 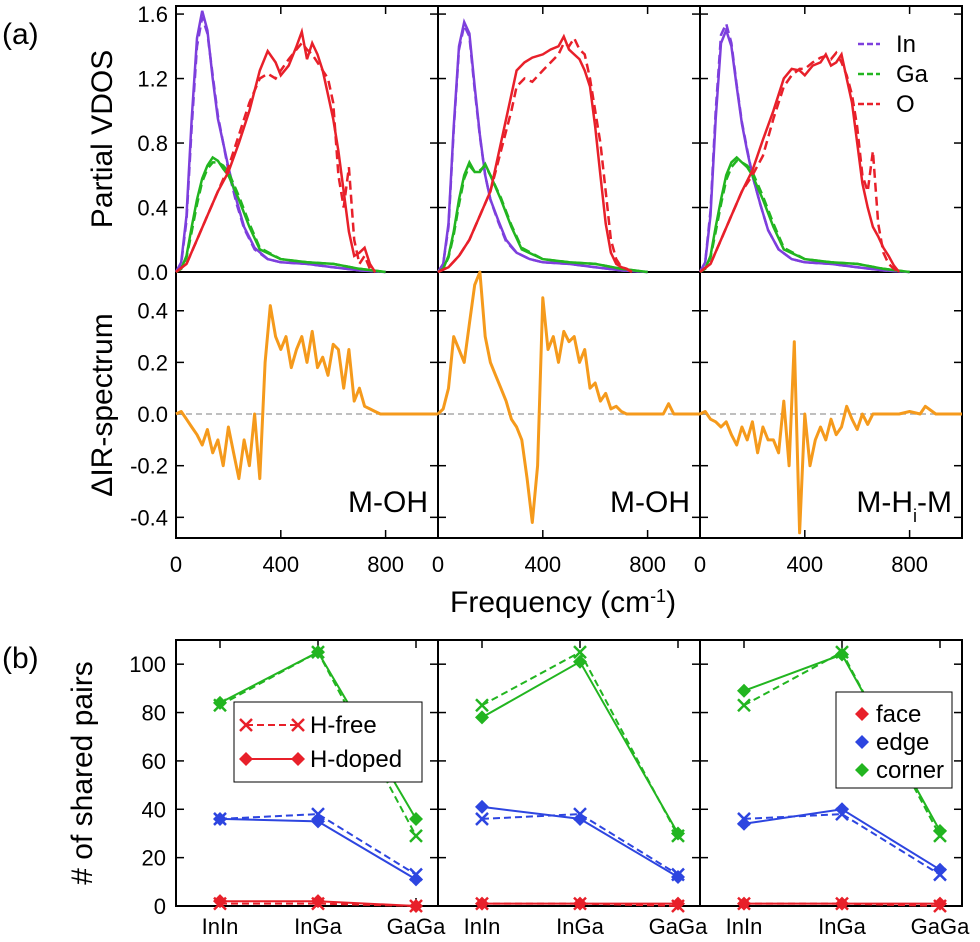 I want to click on vdos-legend-label-o: O, so click(x=905, y=104).